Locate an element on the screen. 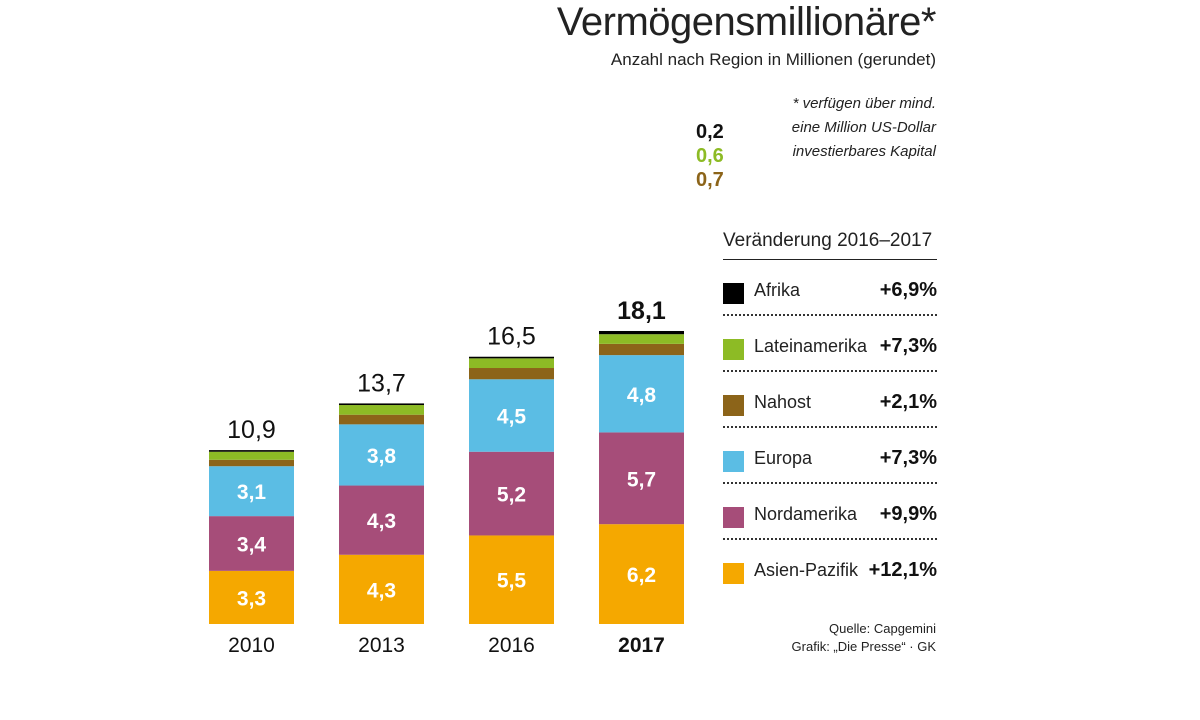 This screenshot has height=720, width=1200. total-label: 16,5 is located at coordinates (511, 337).